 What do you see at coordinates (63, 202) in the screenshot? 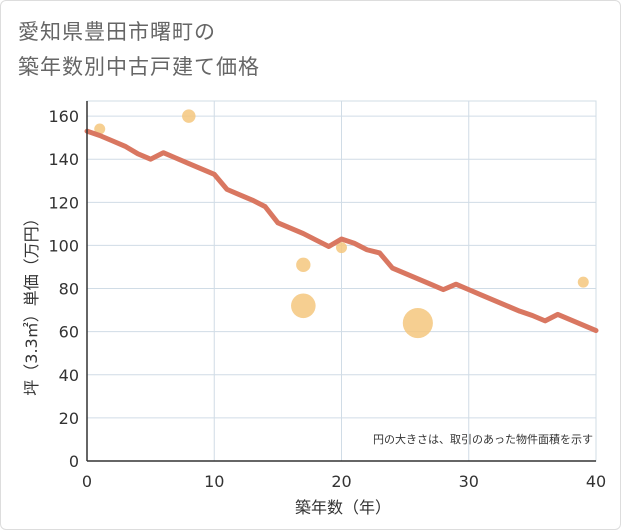
I see `y-tick-label-6: 120` at bounding box center [63, 202].